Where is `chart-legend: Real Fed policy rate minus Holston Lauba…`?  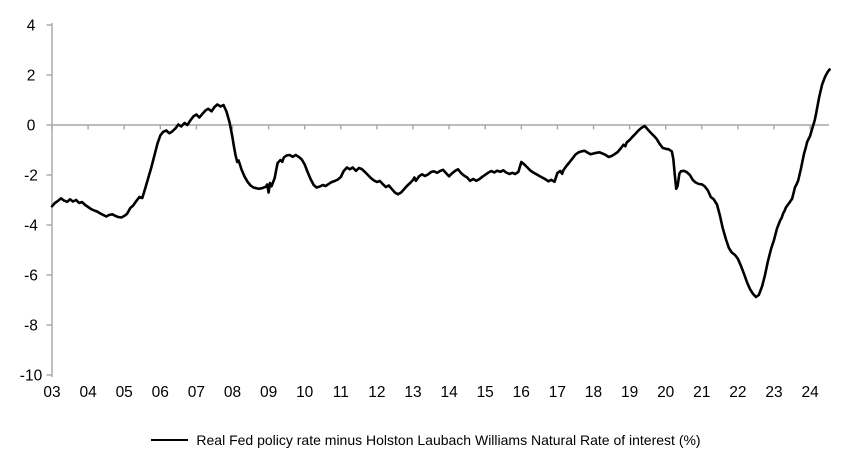
chart-legend: Real Fed policy rate minus Holston Lauba… is located at coordinates (426, 440).